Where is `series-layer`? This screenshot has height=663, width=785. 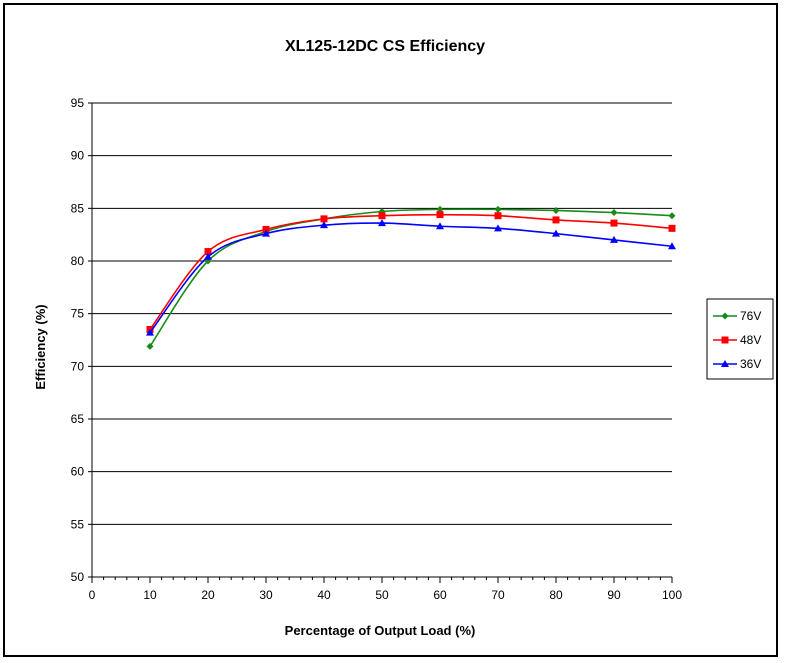 series-layer is located at coordinates (411, 277).